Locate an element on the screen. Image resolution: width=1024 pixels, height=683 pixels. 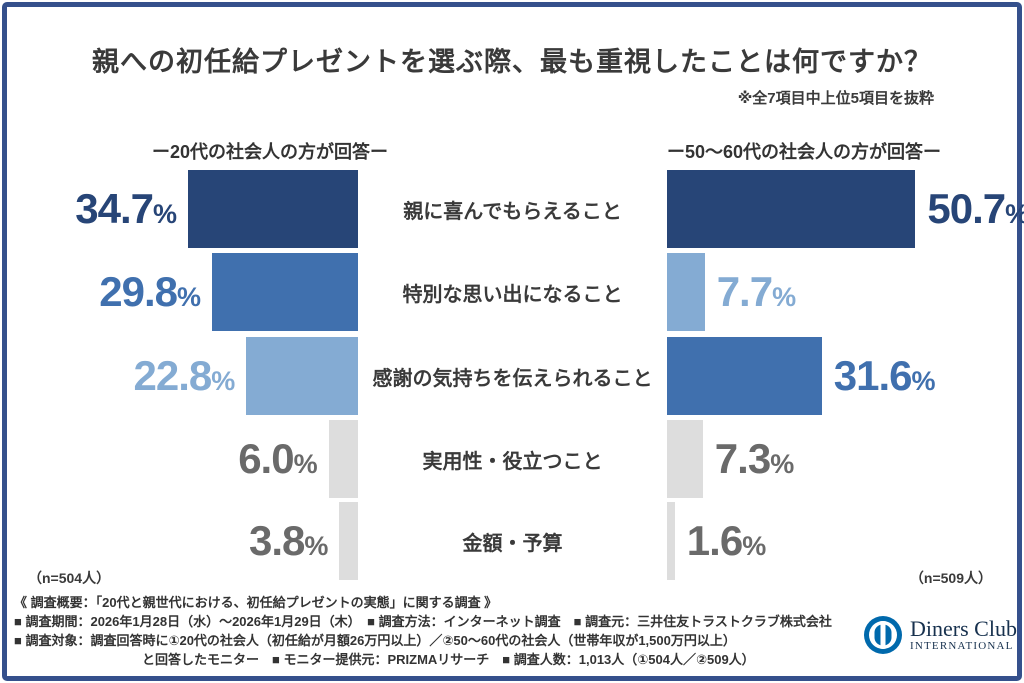
right-value-label: 7.3% is located at coordinates (754, 458).